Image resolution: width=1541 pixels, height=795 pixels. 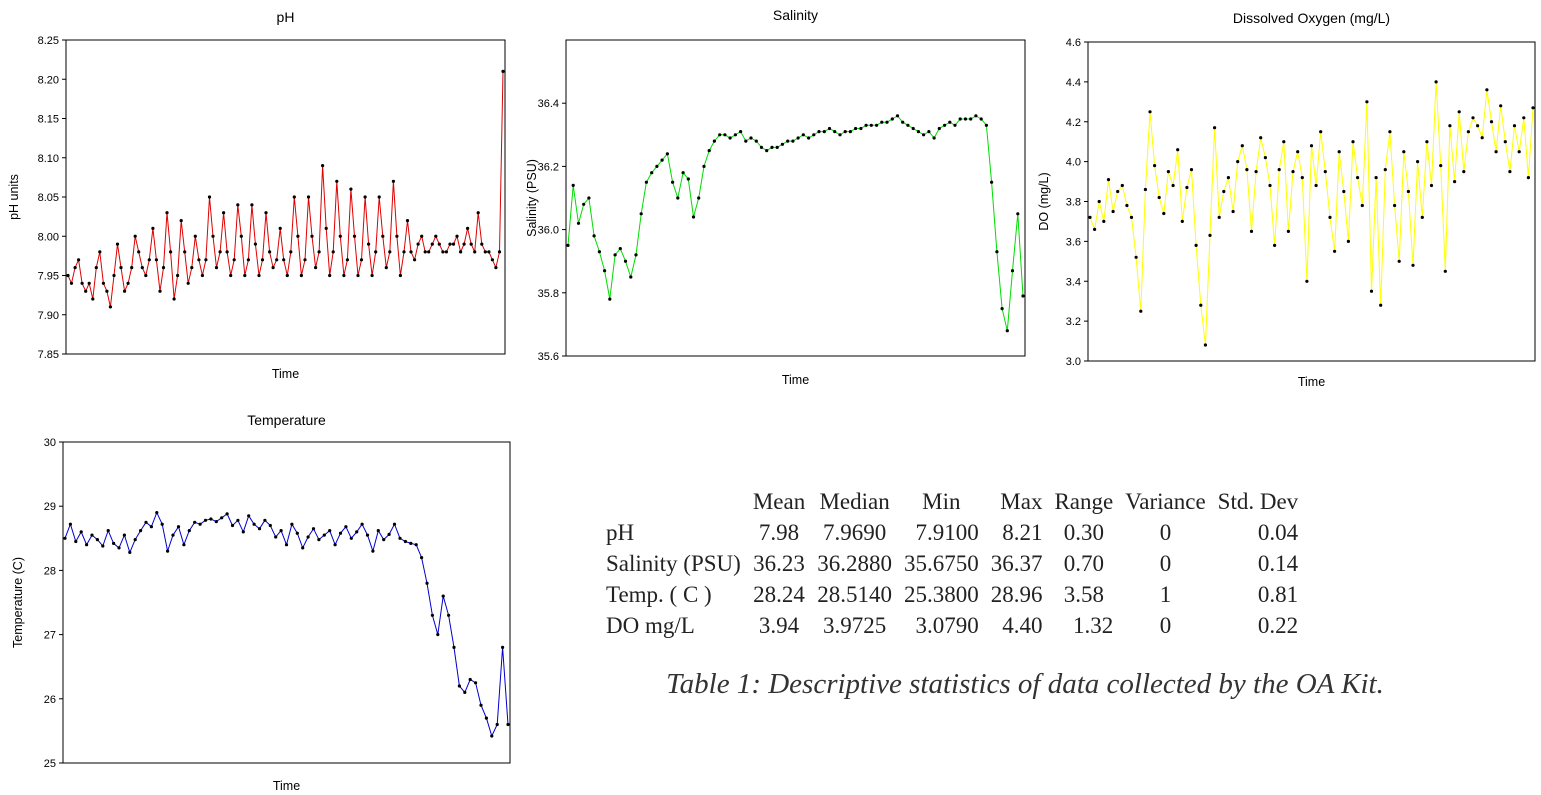 What do you see at coordinates (285, 374) in the screenshot?
I see `ph-xaxis-label: Time` at bounding box center [285, 374].